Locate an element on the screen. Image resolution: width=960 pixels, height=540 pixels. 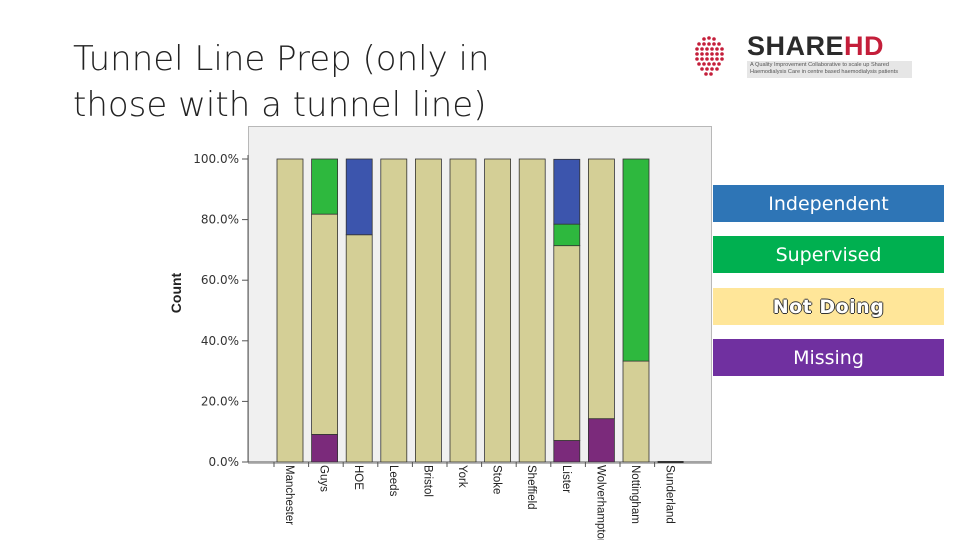
x-tick-label: Lister is located at coordinates (566, 479).